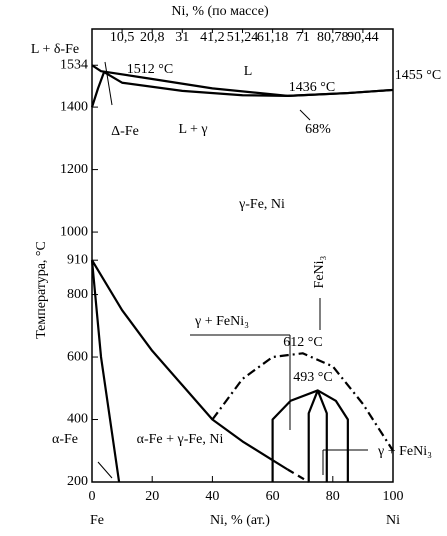 The width and height of the screenshot is (447, 536). Describe the element at coordinates (125, 131) in the screenshot. I see `annotation: Δ-Fe` at that location.